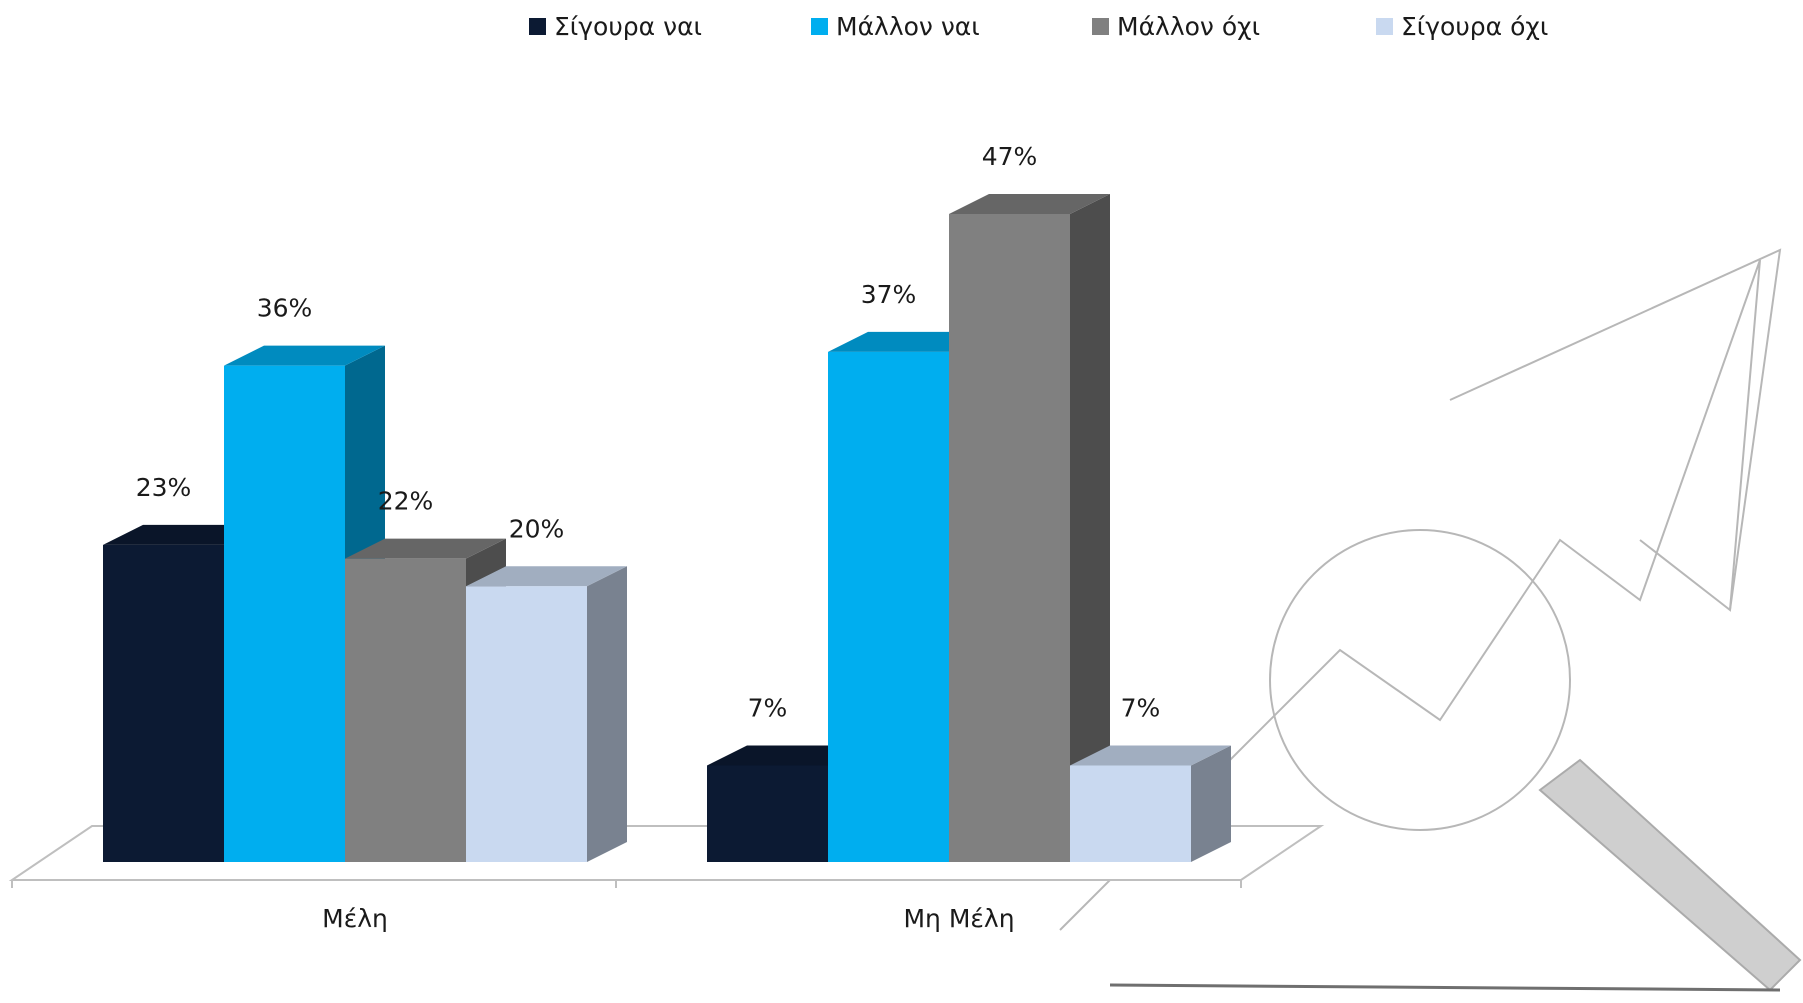  I want to click on value-label: 37%, so click(889, 294).